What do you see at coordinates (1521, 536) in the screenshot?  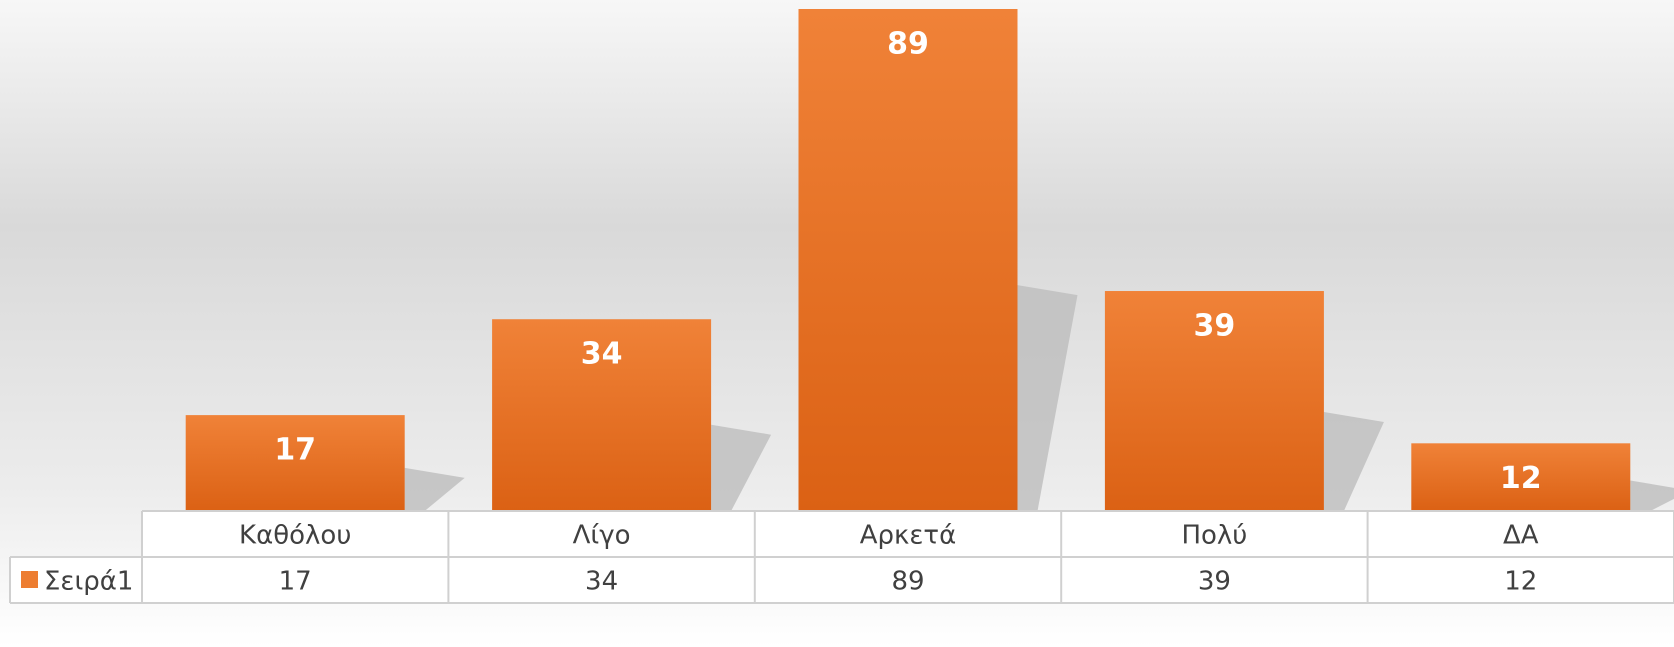 I see `x-tick-label: ΔΑ` at bounding box center [1521, 536].